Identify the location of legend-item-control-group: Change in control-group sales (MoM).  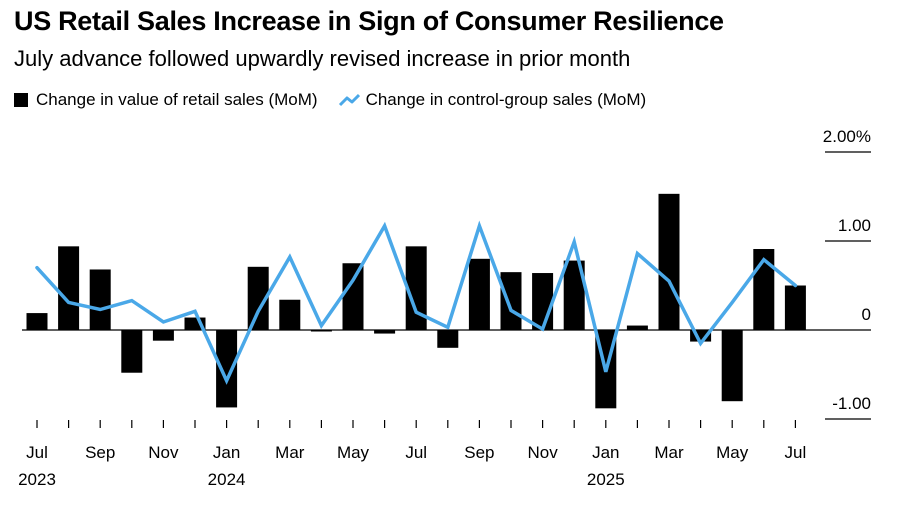
(492, 100).